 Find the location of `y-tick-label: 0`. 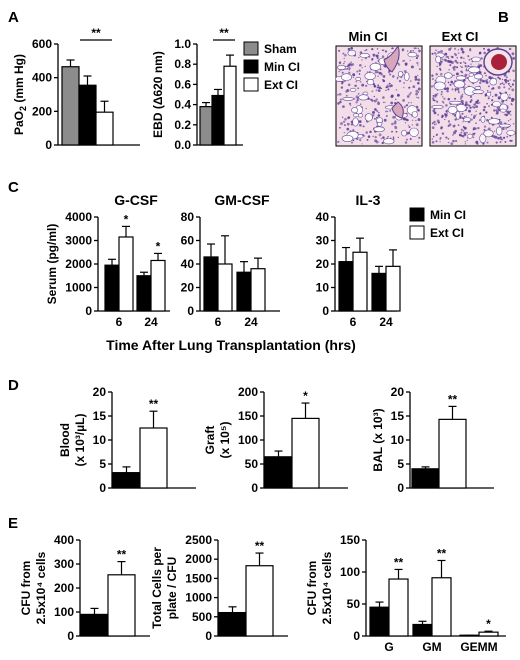

y-tick-label: 0 is located at coordinates (48, 145).